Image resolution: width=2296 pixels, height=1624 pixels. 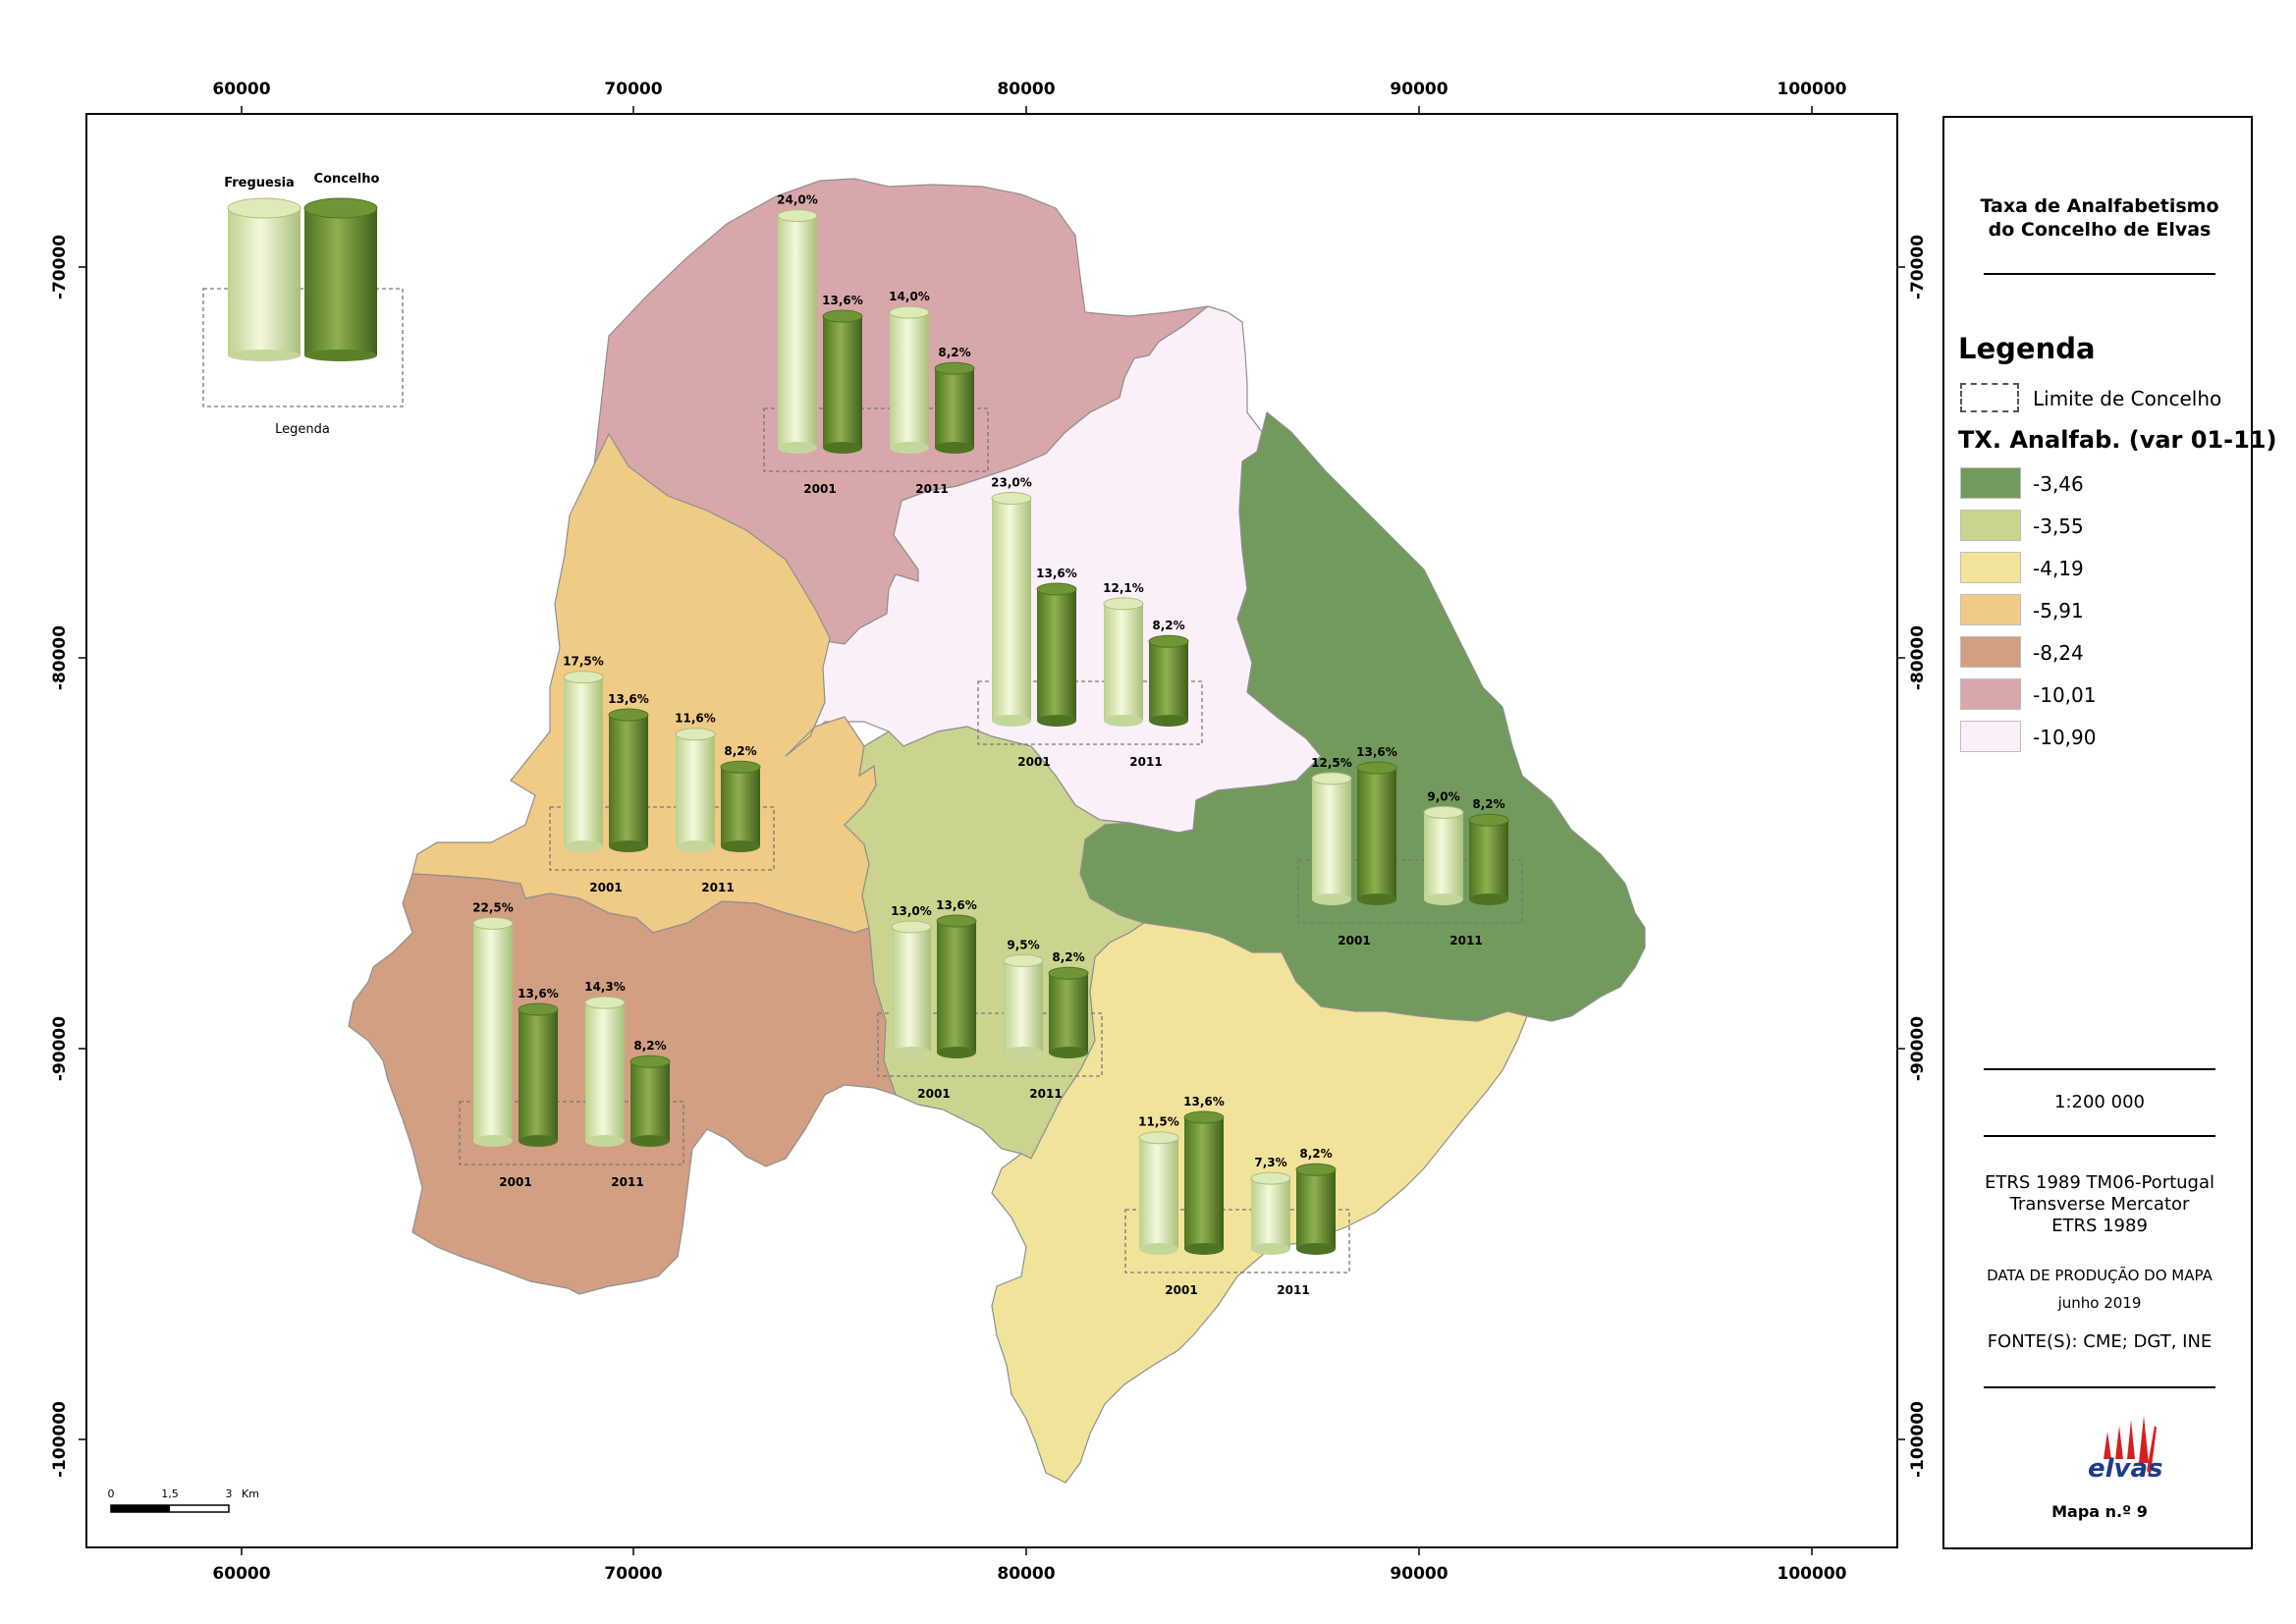 What do you see at coordinates (170, 1494) in the screenshot?
I see `scalebar-label-1: 1,5` at bounding box center [170, 1494].